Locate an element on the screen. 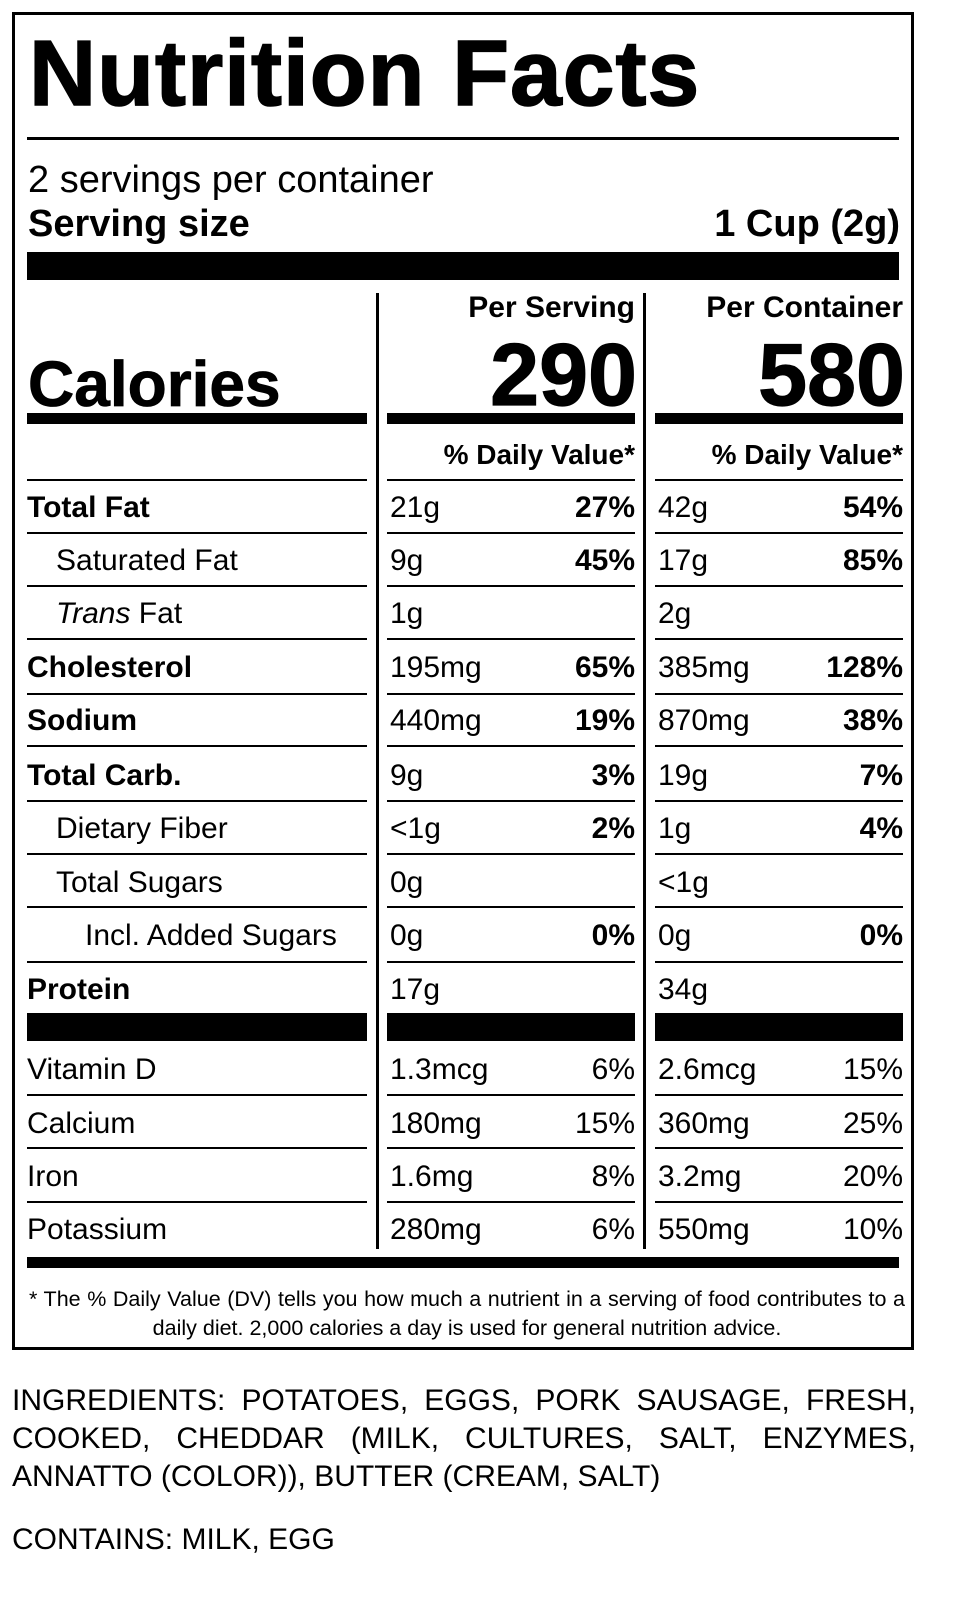 This screenshot has width=957, height=1616. calories-label: Calories is located at coordinates (154, 384).